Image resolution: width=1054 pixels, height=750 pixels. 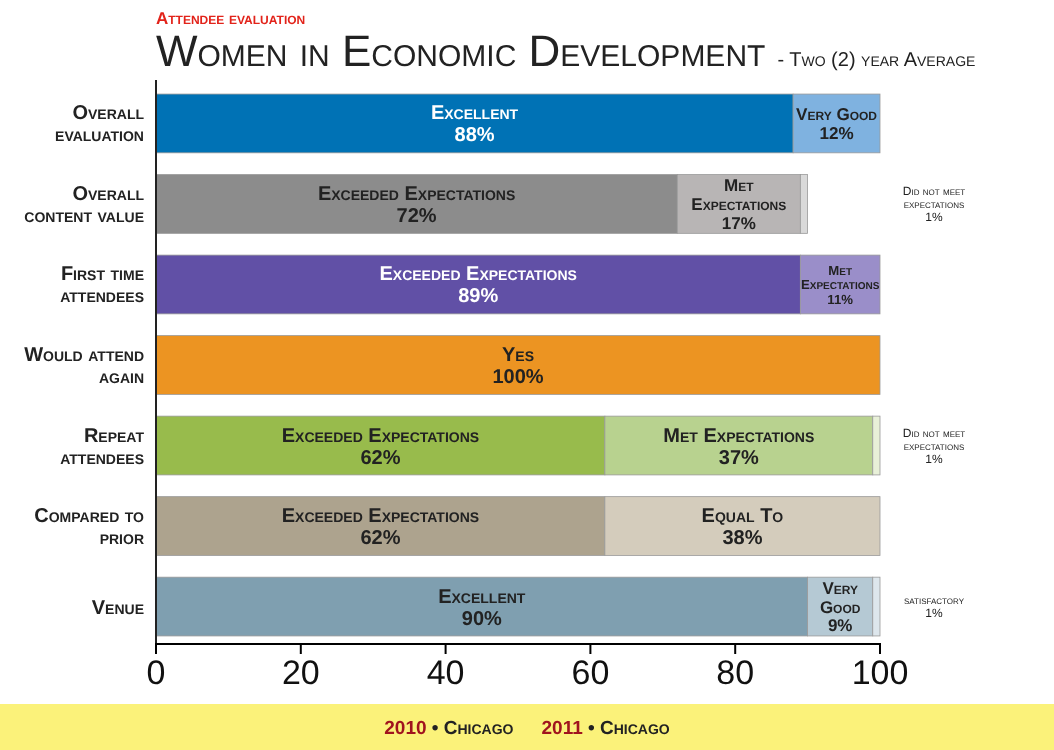 I want to click on text: Attendee evaluation, so click(x=231, y=18).